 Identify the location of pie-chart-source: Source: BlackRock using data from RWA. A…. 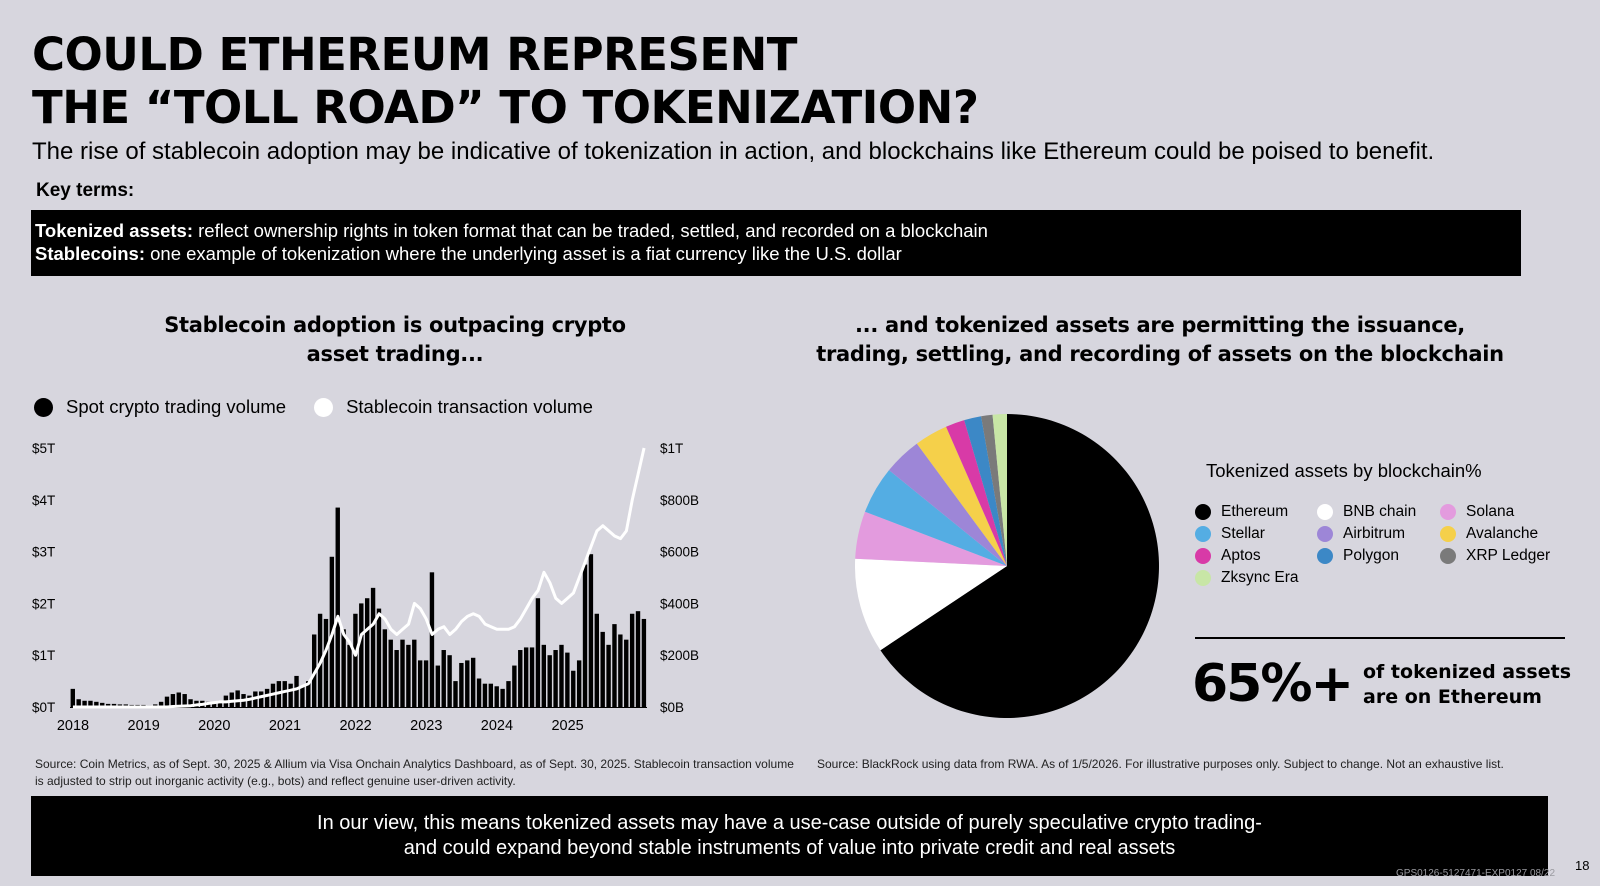
(1160, 764).